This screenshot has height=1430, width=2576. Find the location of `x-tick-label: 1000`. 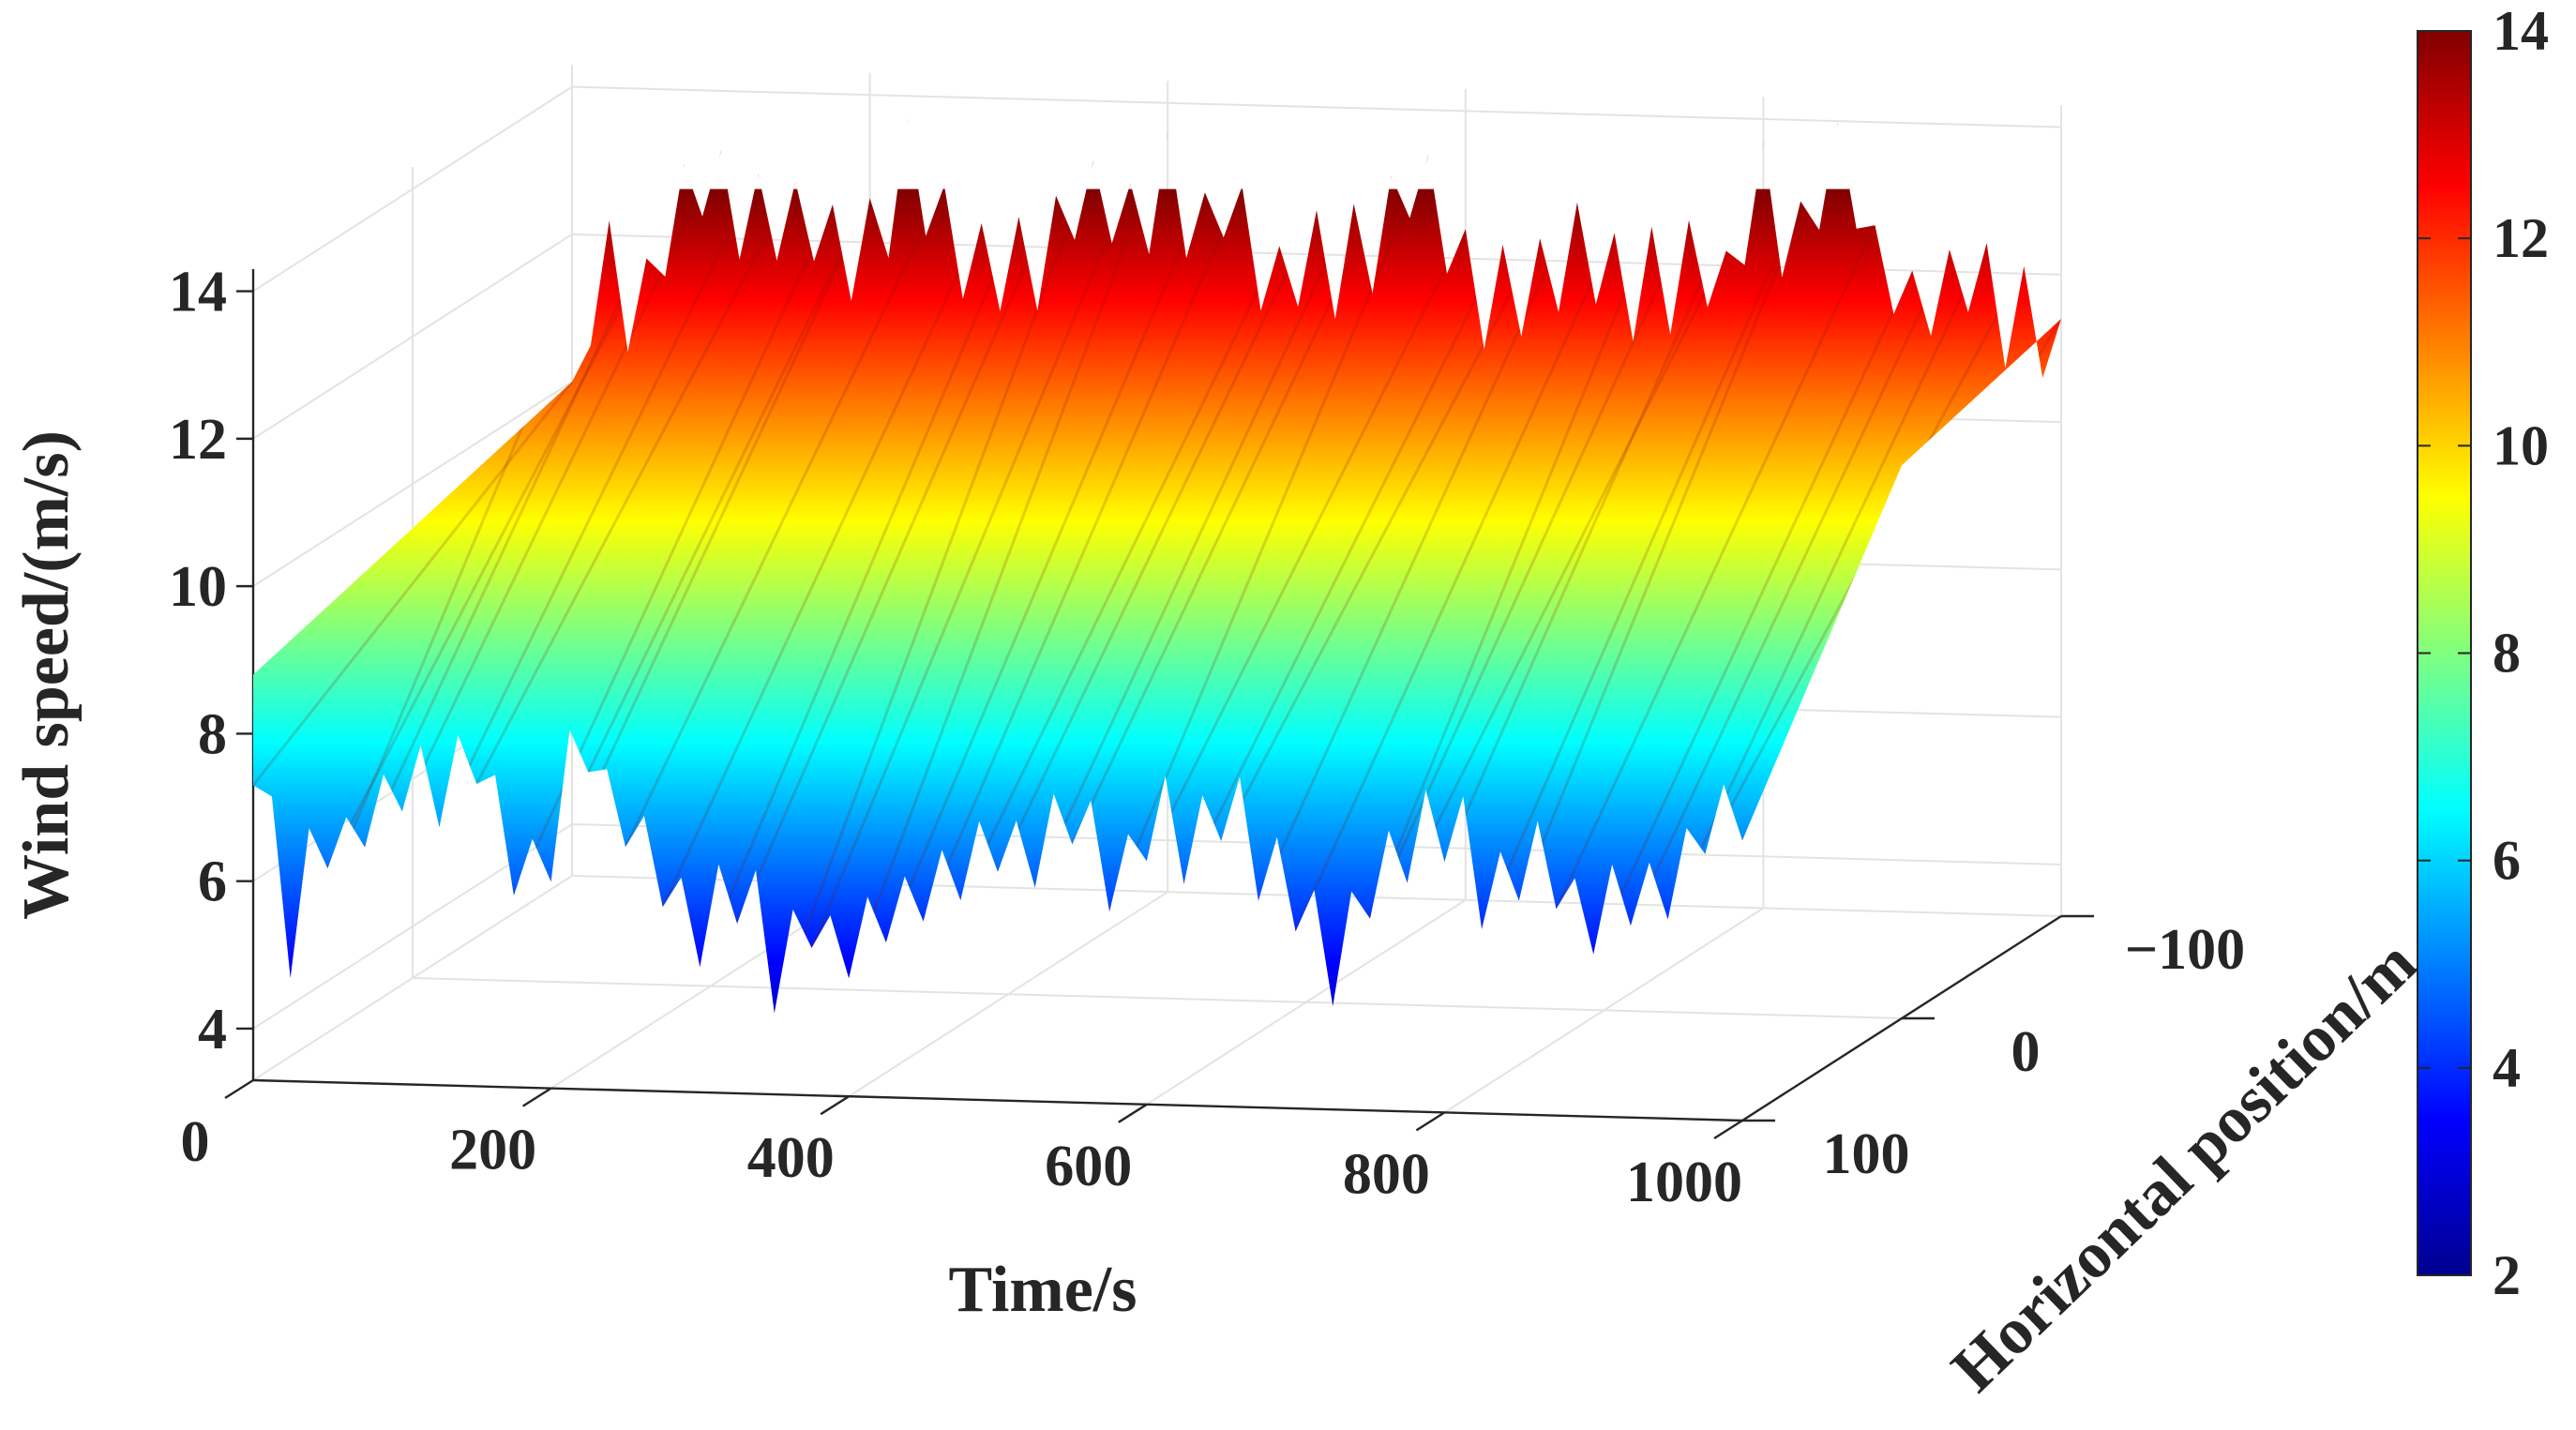

x-tick-label: 1000 is located at coordinates (1684, 1182).